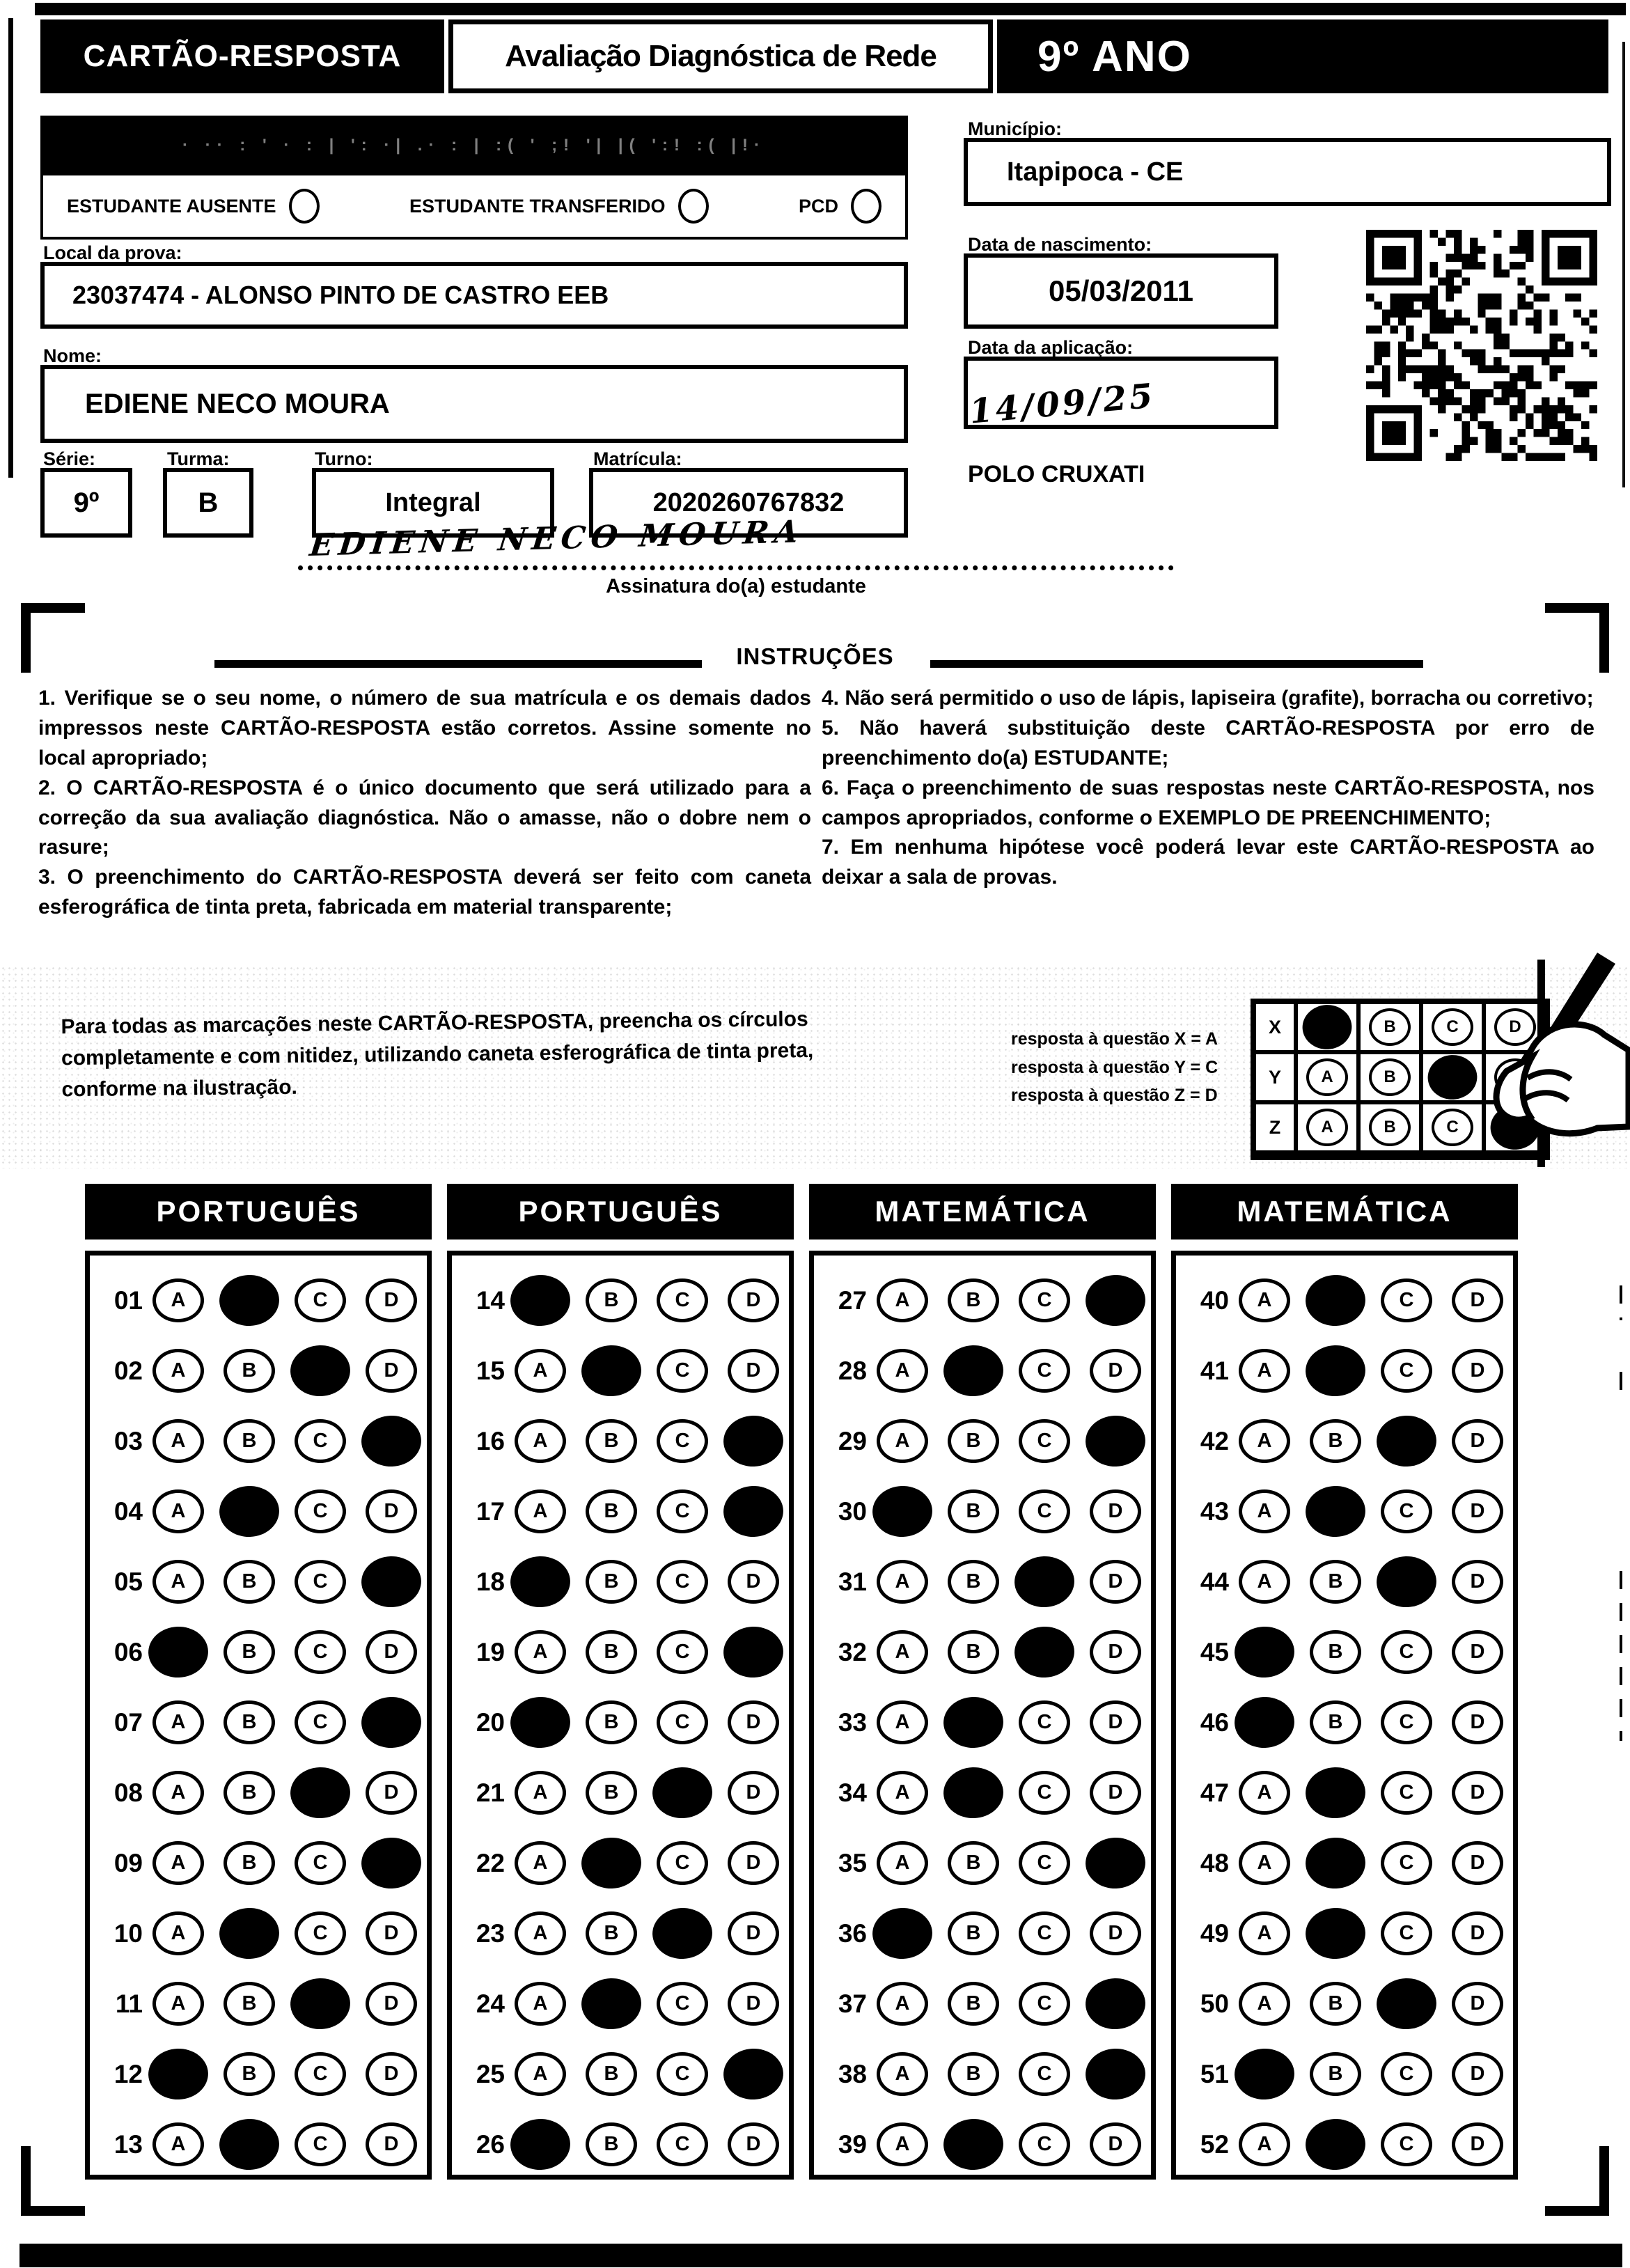 The width and height of the screenshot is (1630, 2268). What do you see at coordinates (902, 1933) in the screenshot?
I see `bubble-q36-A` at bounding box center [902, 1933].